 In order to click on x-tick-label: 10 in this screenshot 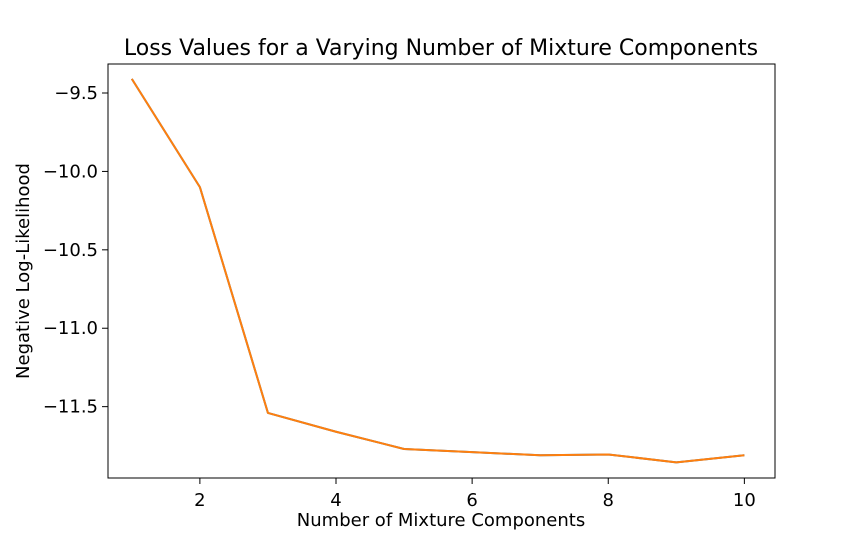, I will do `click(744, 500)`.